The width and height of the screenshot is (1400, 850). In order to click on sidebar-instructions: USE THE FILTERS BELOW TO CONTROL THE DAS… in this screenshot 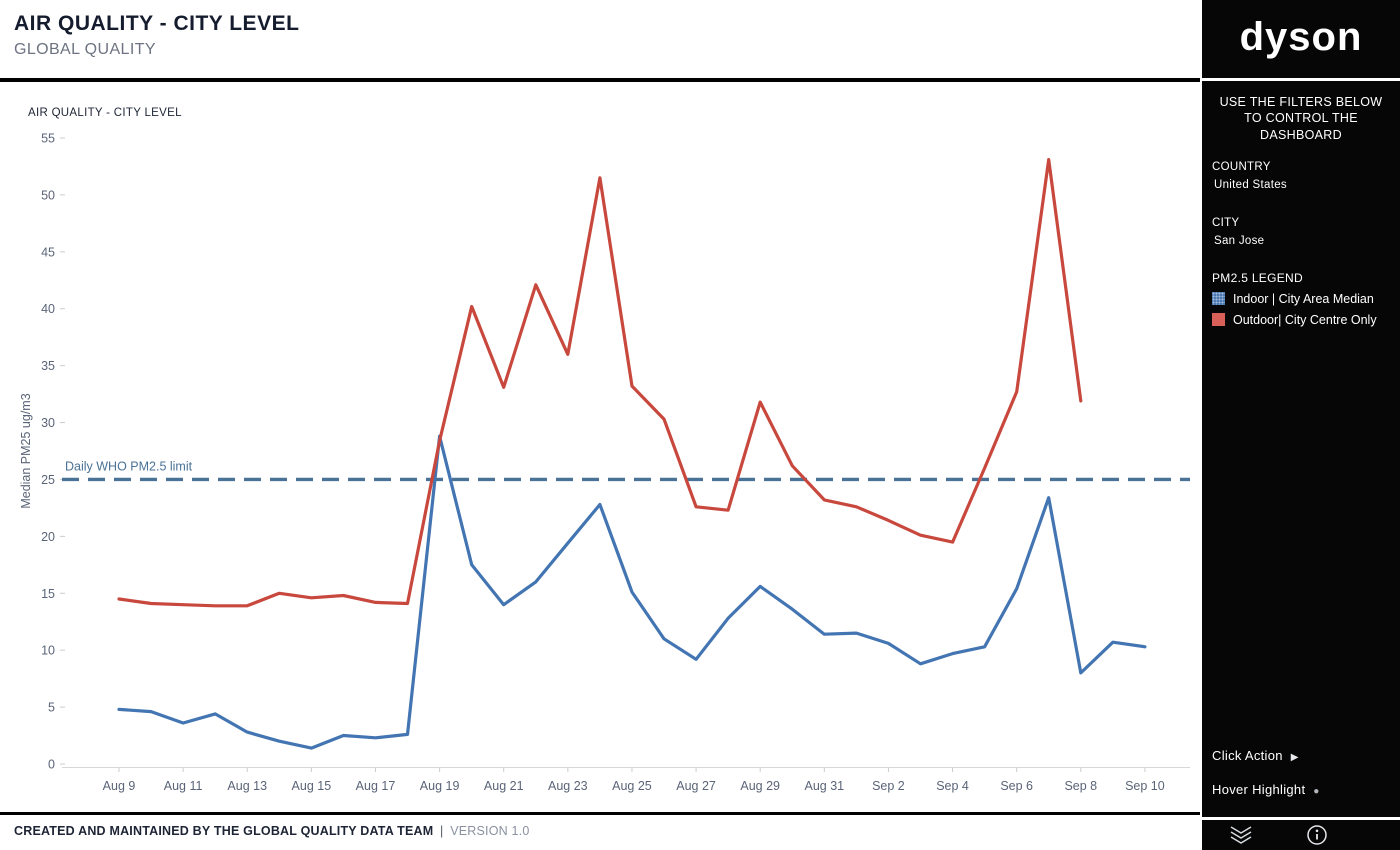, I will do `click(1301, 118)`.